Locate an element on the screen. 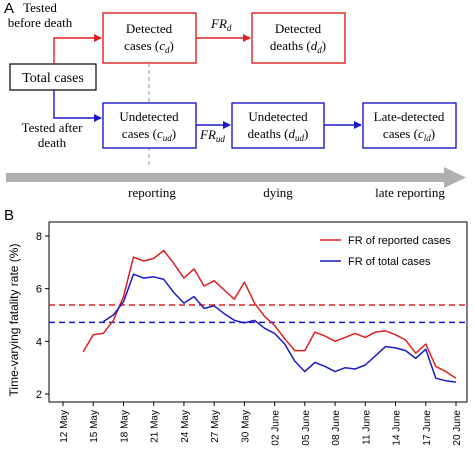 This screenshot has height=472, width=474. x-tick-label: 18 May is located at coordinates (124, 426).